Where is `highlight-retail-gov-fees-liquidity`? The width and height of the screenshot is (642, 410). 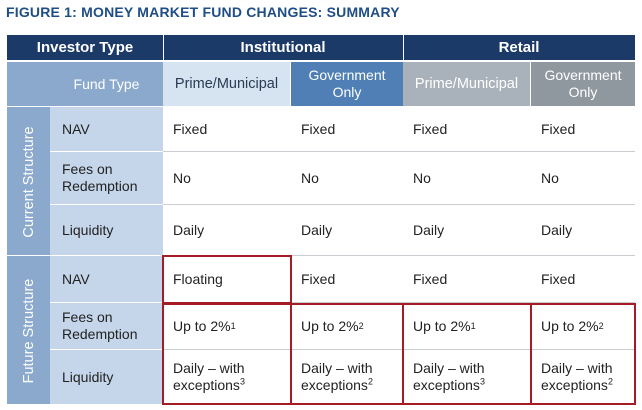
highlight-retail-gov-fees-liquidity is located at coordinates (583, 354).